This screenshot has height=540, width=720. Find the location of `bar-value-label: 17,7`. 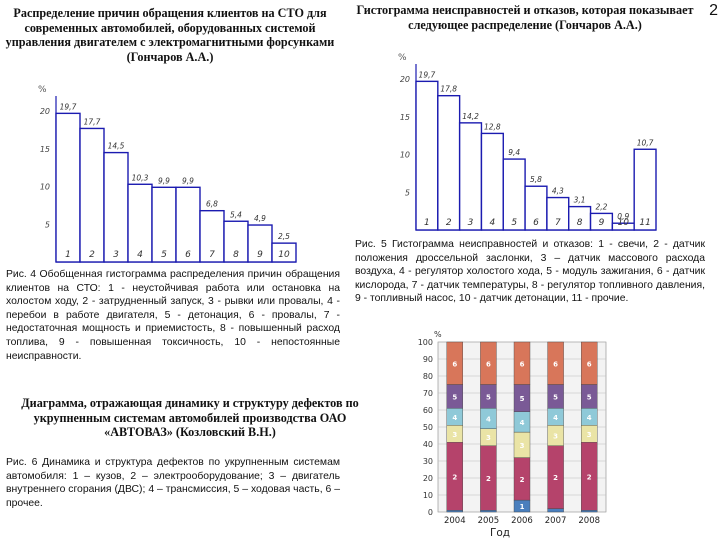

bar-value-label: 17,7 is located at coordinates (92, 121).